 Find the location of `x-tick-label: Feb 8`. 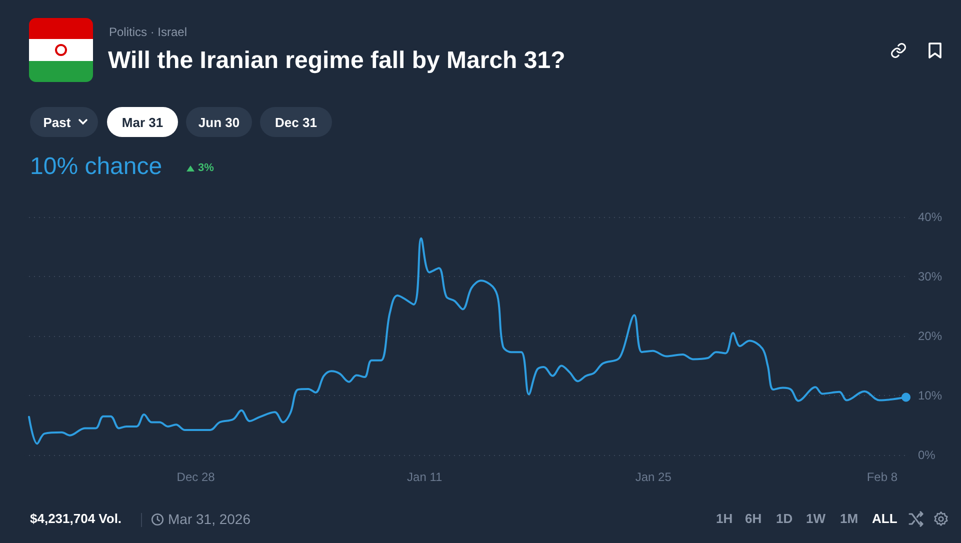

x-tick-label: Feb 8 is located at coordinates (882, 477).